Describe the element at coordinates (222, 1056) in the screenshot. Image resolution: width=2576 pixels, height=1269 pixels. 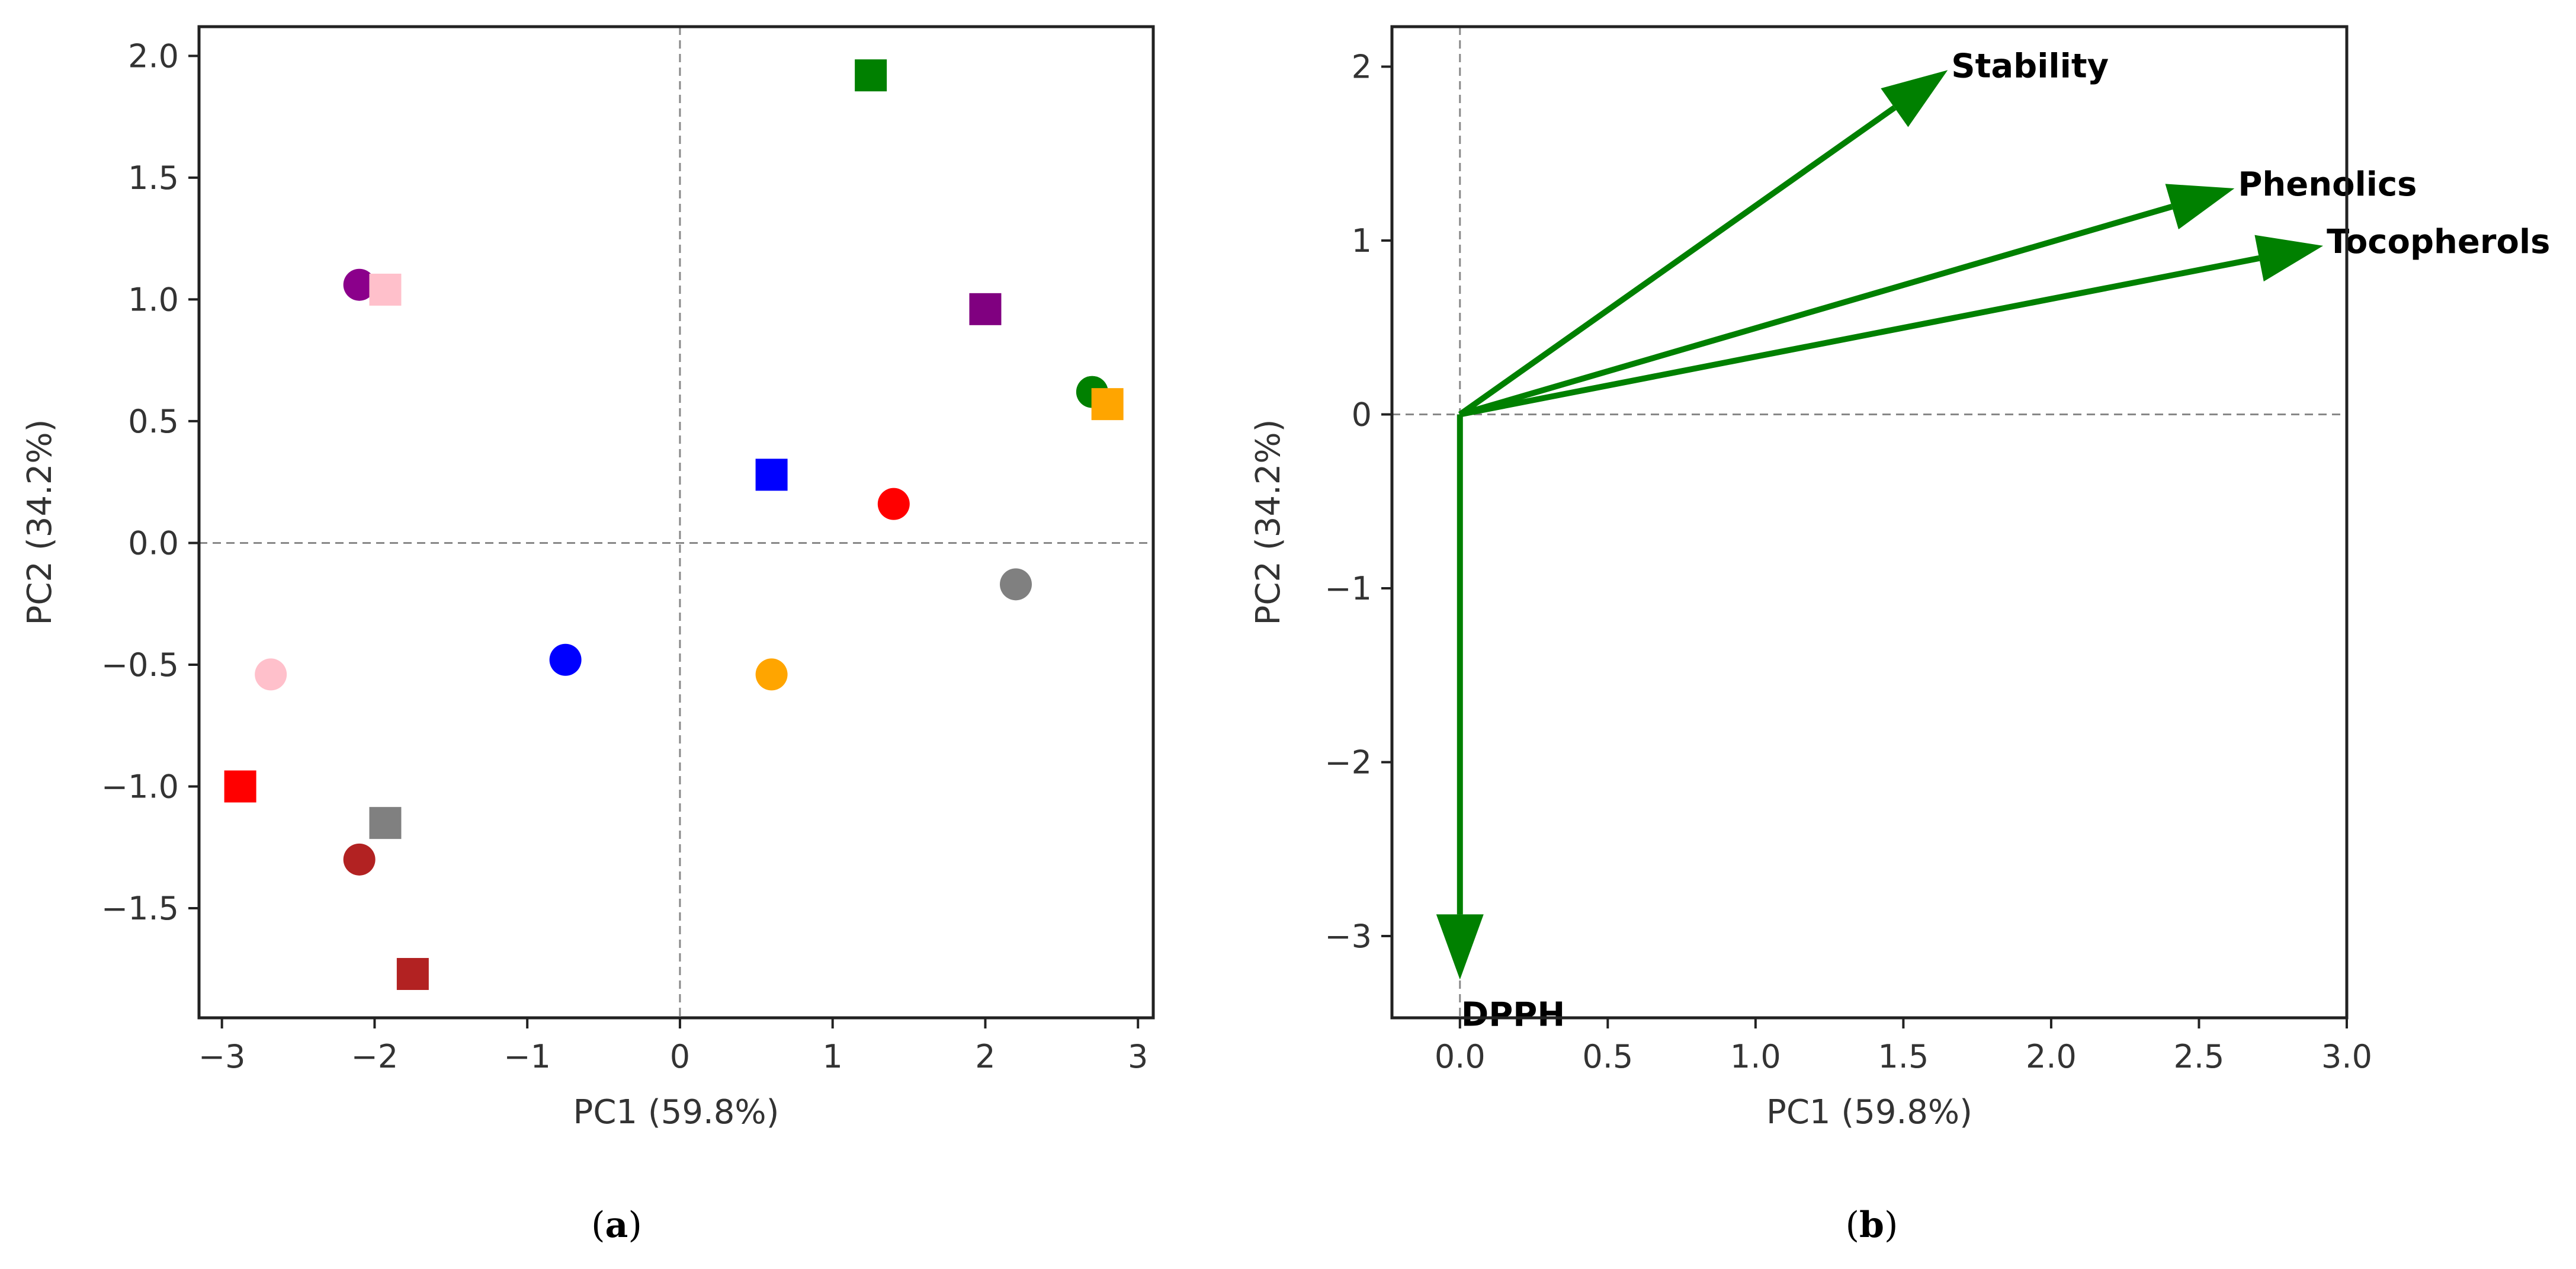
I see `x-tick-label: −3` at that location.